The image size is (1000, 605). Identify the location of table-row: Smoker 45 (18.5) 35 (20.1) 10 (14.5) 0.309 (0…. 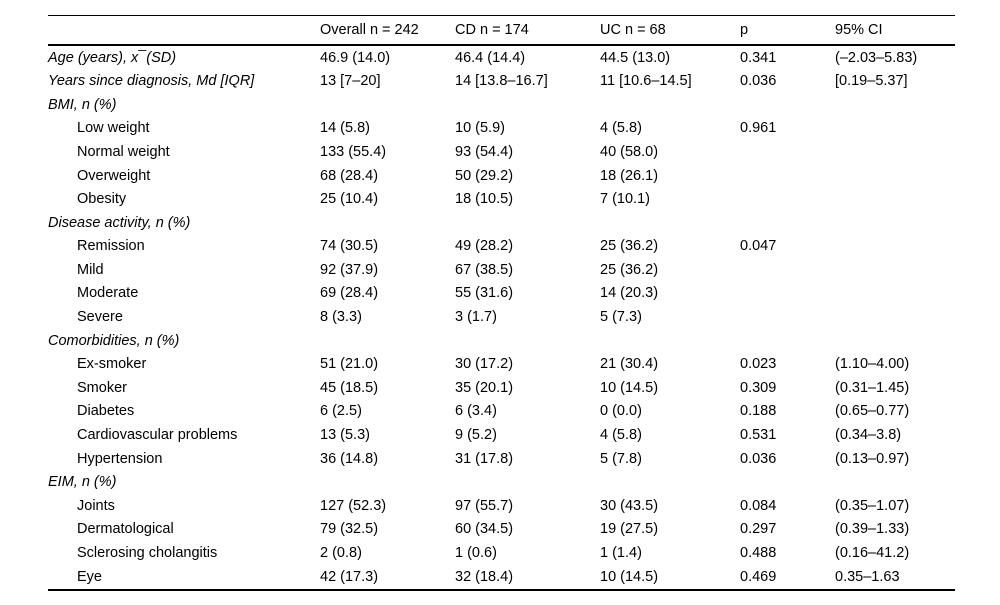
(501, 388).